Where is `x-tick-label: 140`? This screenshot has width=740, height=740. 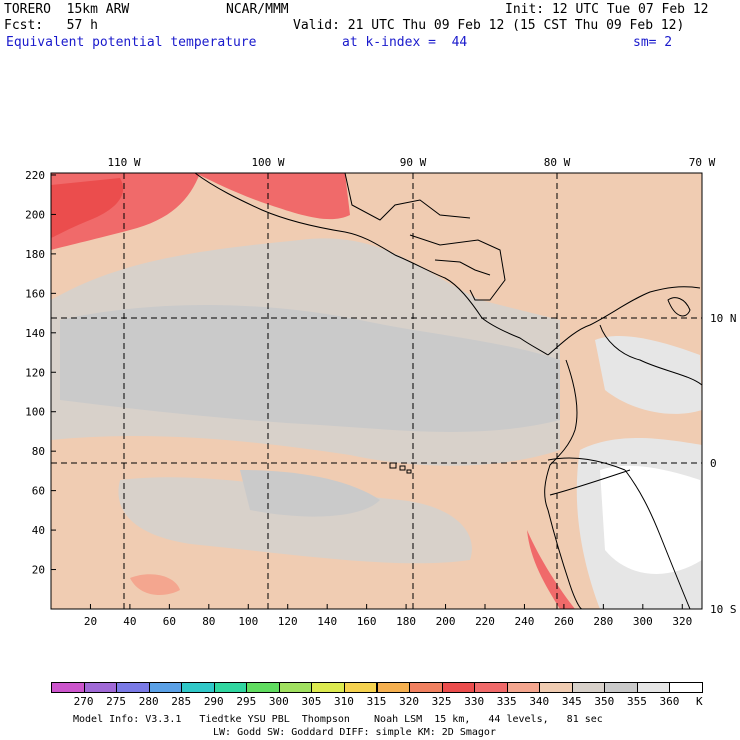 x-tick-label: 140 is located at coordinates (327, 621).